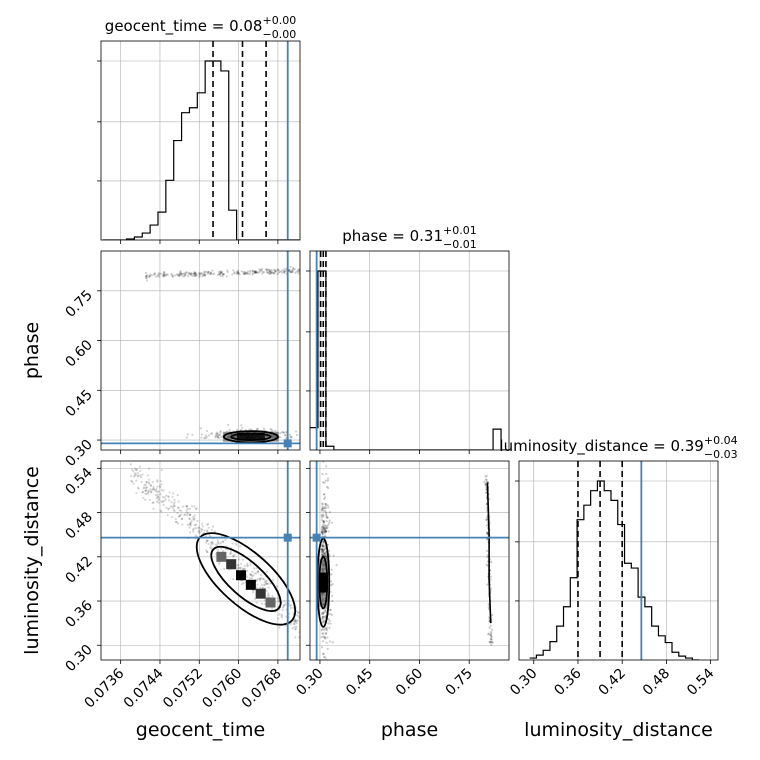 The width and height of the screenshot is (760, 760). I want to click on geocent-phase-panel-truth-marker, so click(287, 443).